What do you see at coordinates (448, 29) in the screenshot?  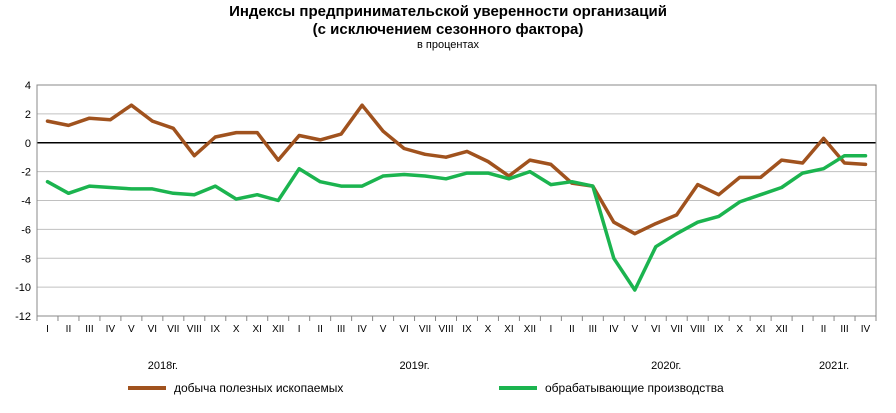 I see `chart-subtitle: (с исключением сезонного фактора)` at bounding box center [448, 29].